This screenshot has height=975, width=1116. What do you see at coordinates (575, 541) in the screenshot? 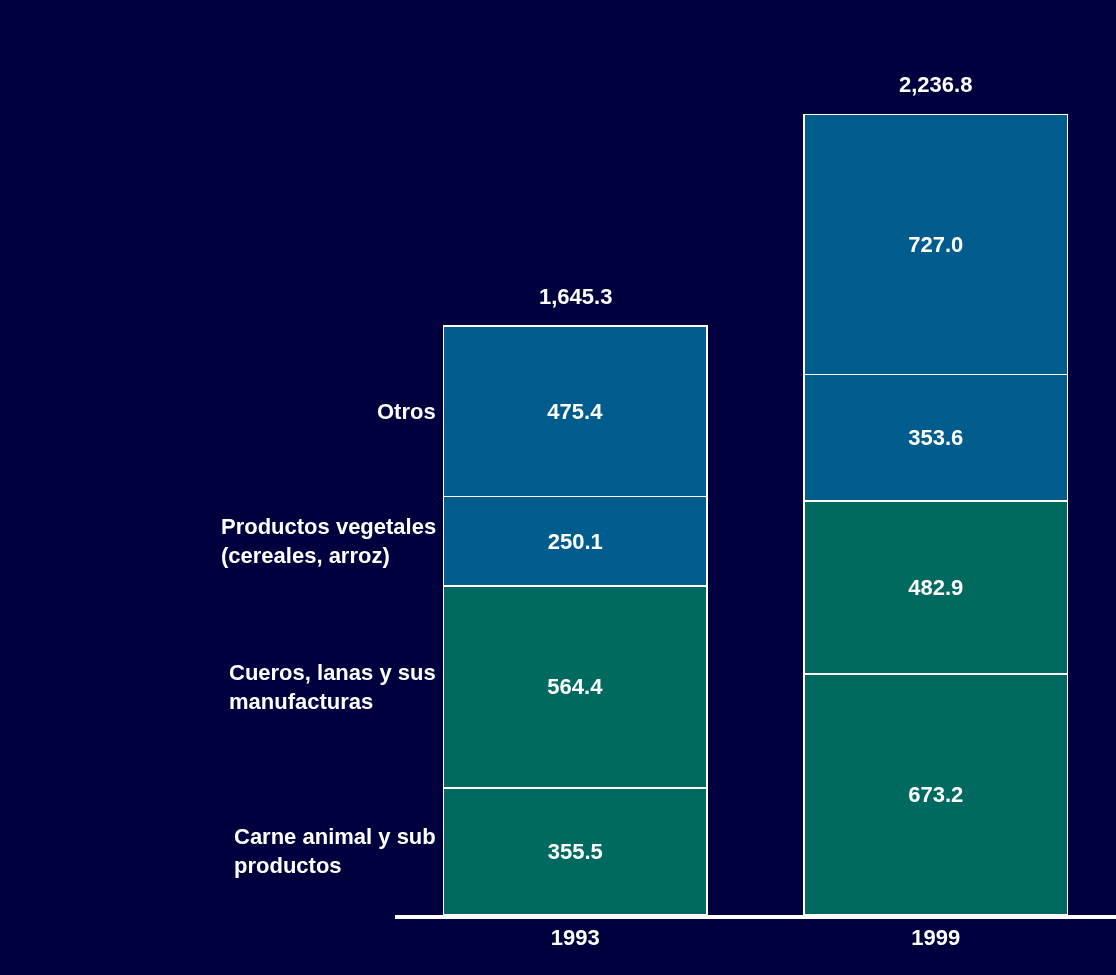
I see `data-label: 250.1` at bounding box center [575, 541].